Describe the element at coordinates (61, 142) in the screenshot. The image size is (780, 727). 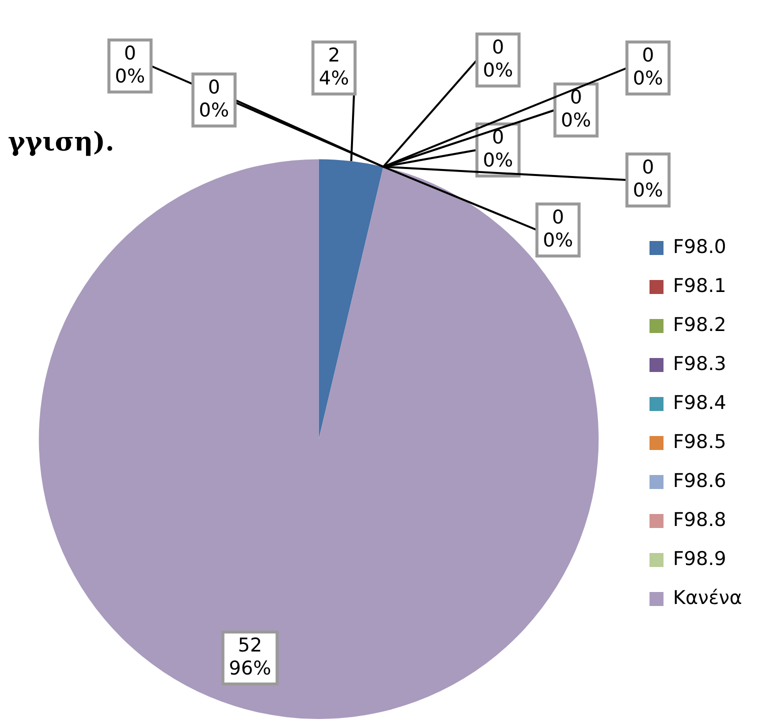
I see `text: γγιση).` at that location.